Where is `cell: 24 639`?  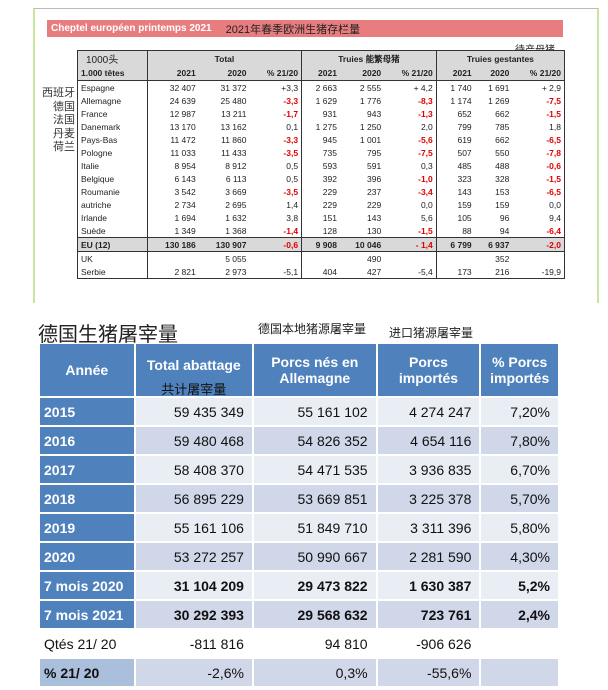 cell: 24 639 is located at coordinates (172, 100).